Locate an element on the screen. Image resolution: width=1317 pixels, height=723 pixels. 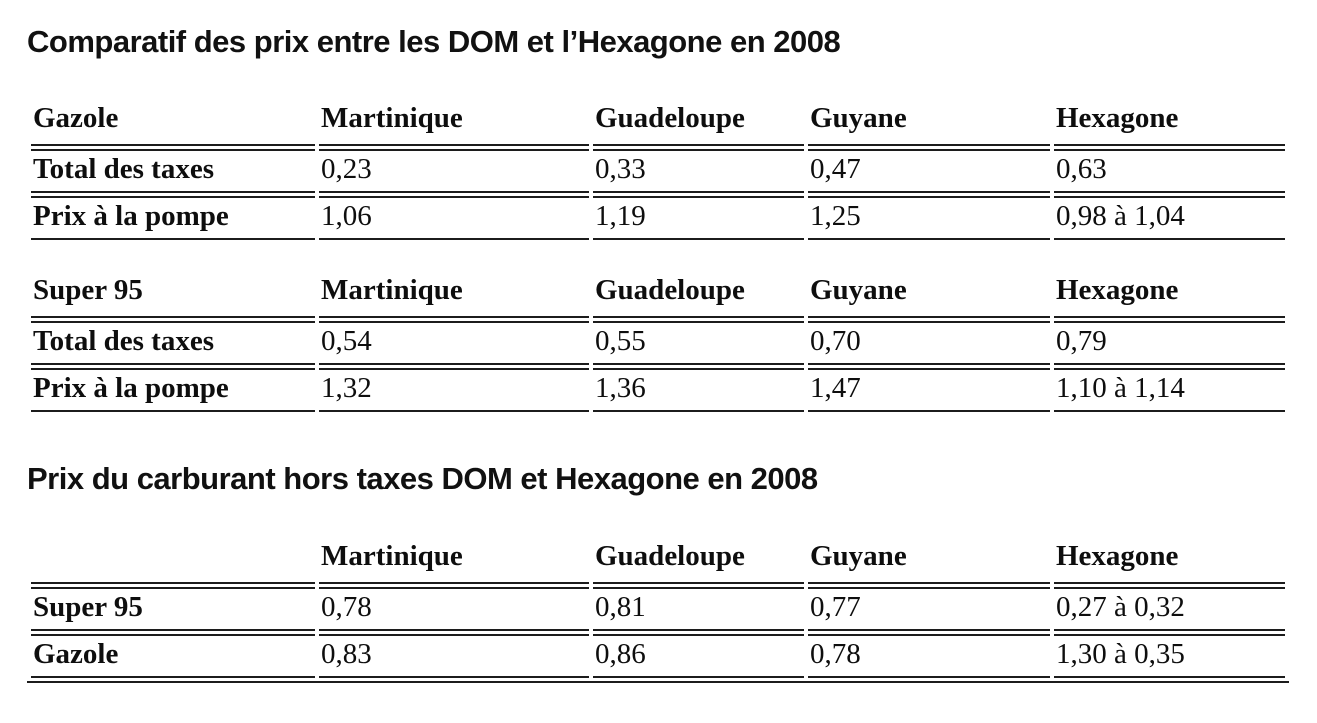
price-value: 1,10 à 1,14 is located at coordinates (1169, 390).